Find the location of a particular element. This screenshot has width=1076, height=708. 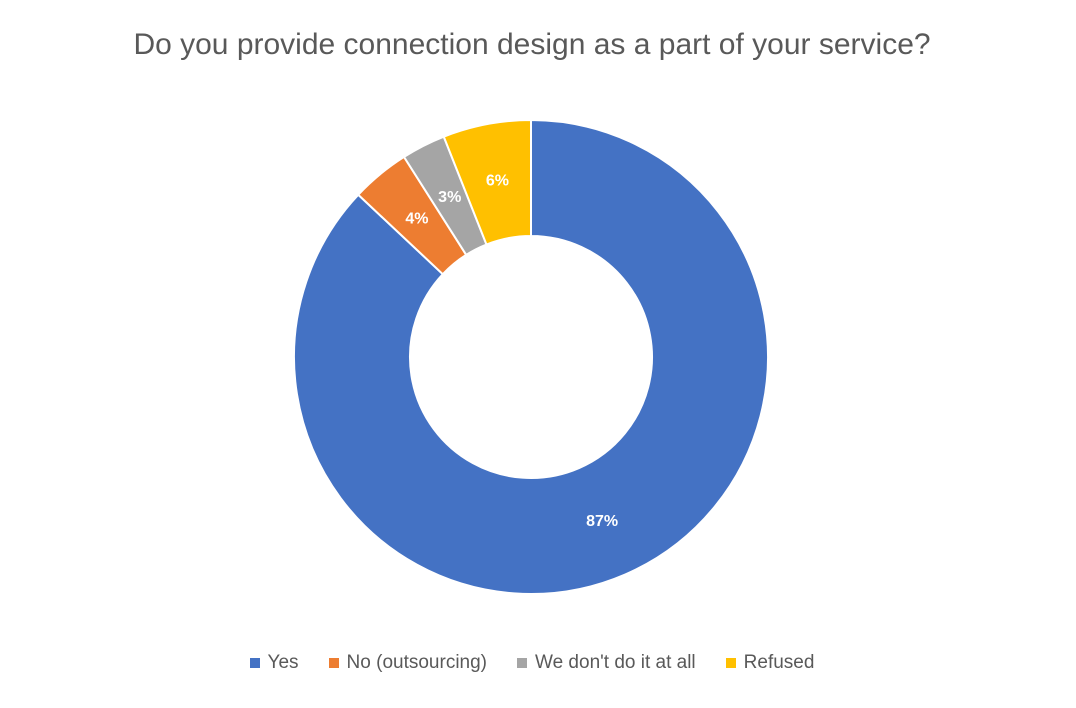

legend-swatch-dont-do-it is located at coordinates (522, 663).